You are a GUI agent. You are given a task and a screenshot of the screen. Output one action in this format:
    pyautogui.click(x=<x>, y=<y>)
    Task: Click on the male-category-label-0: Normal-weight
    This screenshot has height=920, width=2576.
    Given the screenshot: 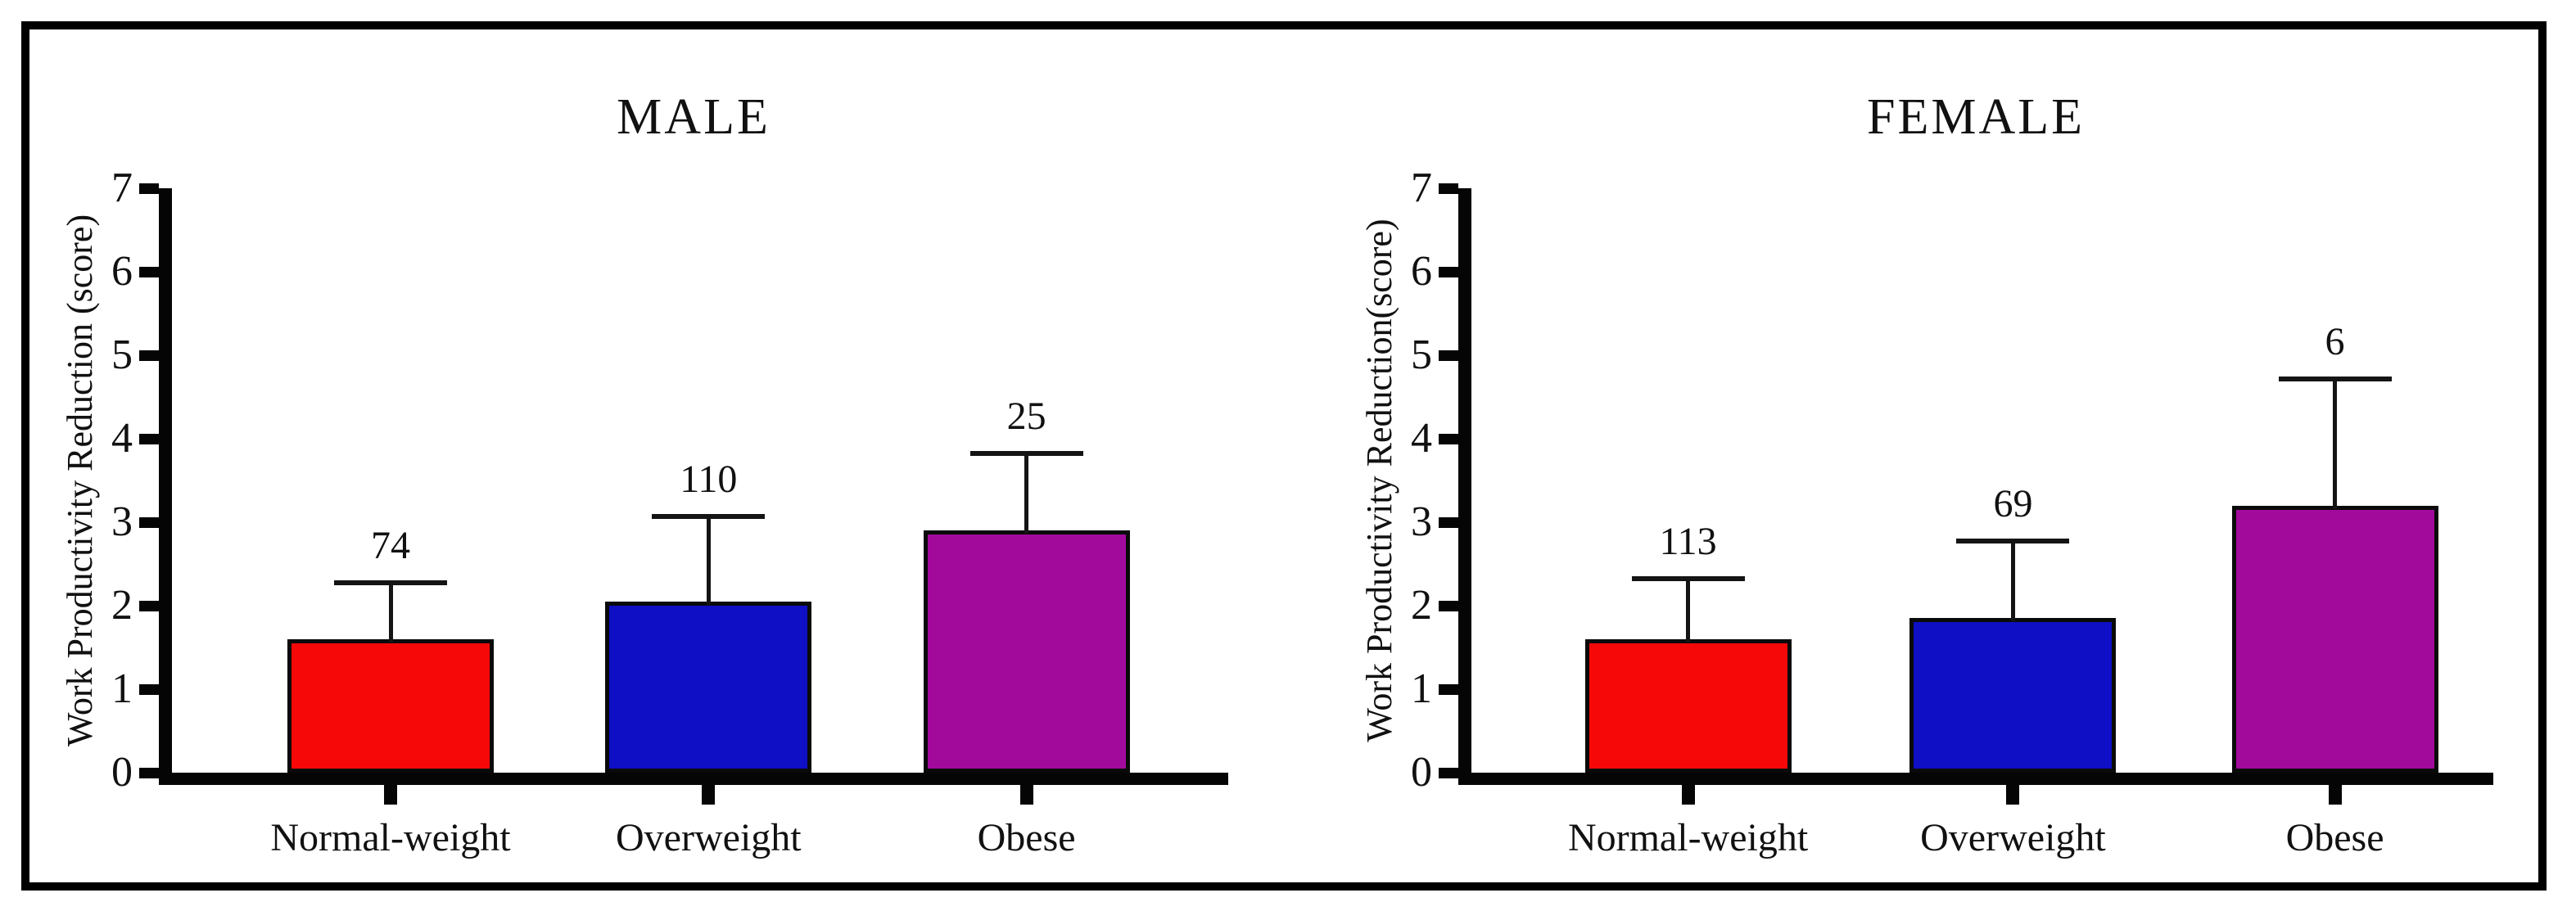 What is the action you would take?
    pyautogui.click(x=390, y=838)
    